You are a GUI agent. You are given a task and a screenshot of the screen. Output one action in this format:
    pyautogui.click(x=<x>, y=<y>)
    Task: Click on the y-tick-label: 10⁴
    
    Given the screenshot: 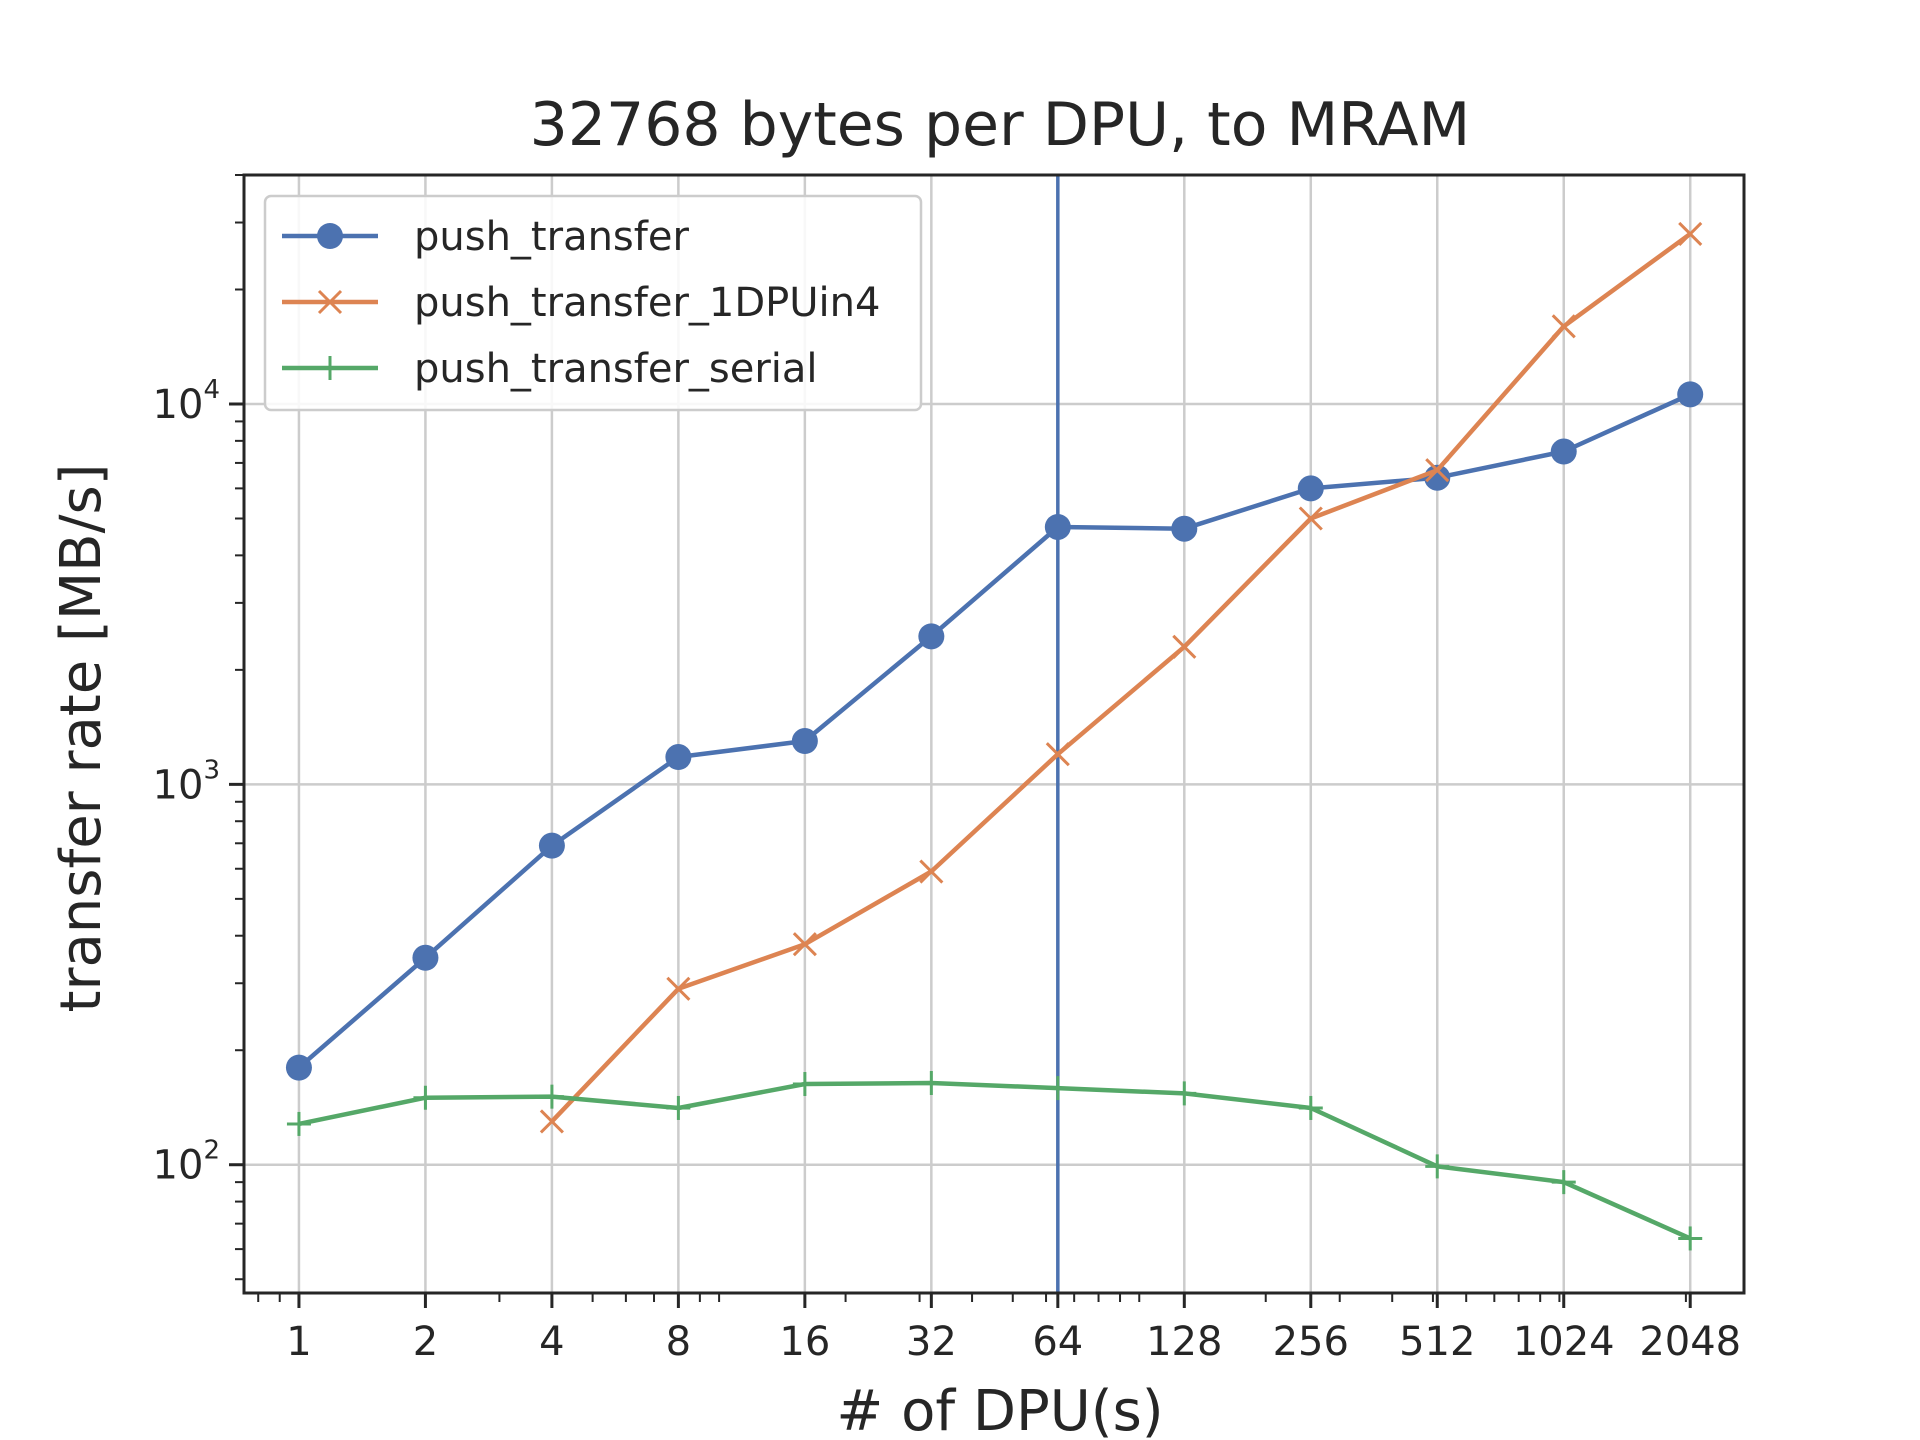 What is the action you would take?
    pyautogui.click(x=186, y=401)
    